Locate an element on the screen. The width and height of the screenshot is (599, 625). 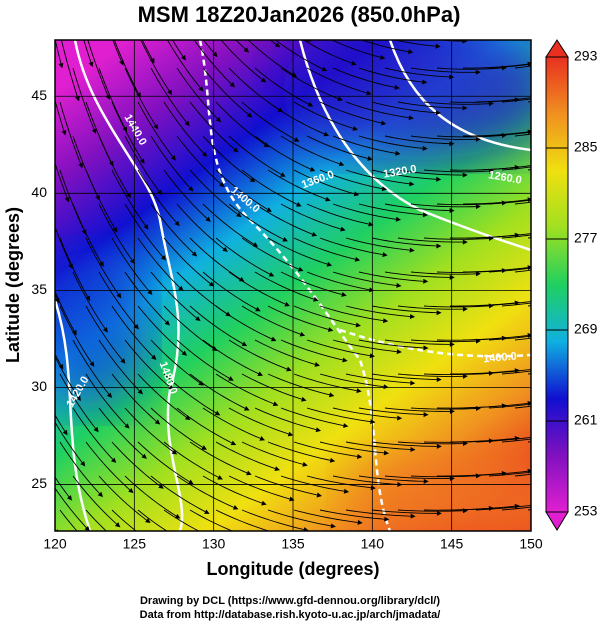
x-axis-label: Longitude (degrees) is located at coordinates (292, 569).